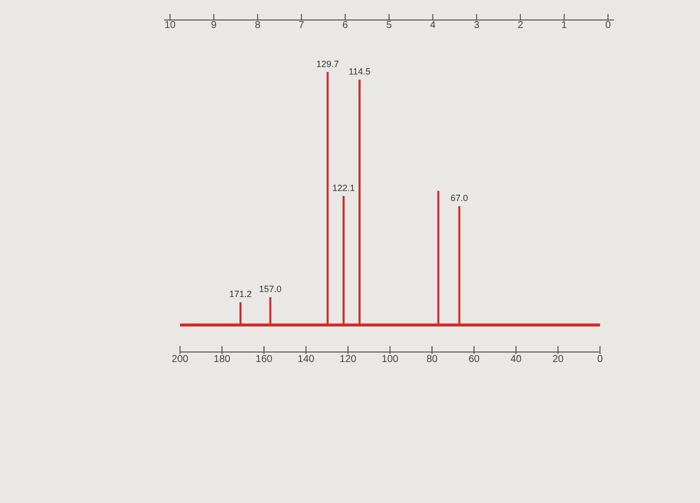 Image resolution: width=700 pixels, height=503 pixels. What do you see at coordinates (327, 64) in the screenshot?
I see `annotation: 129.7` at bounding box center [327, 64].